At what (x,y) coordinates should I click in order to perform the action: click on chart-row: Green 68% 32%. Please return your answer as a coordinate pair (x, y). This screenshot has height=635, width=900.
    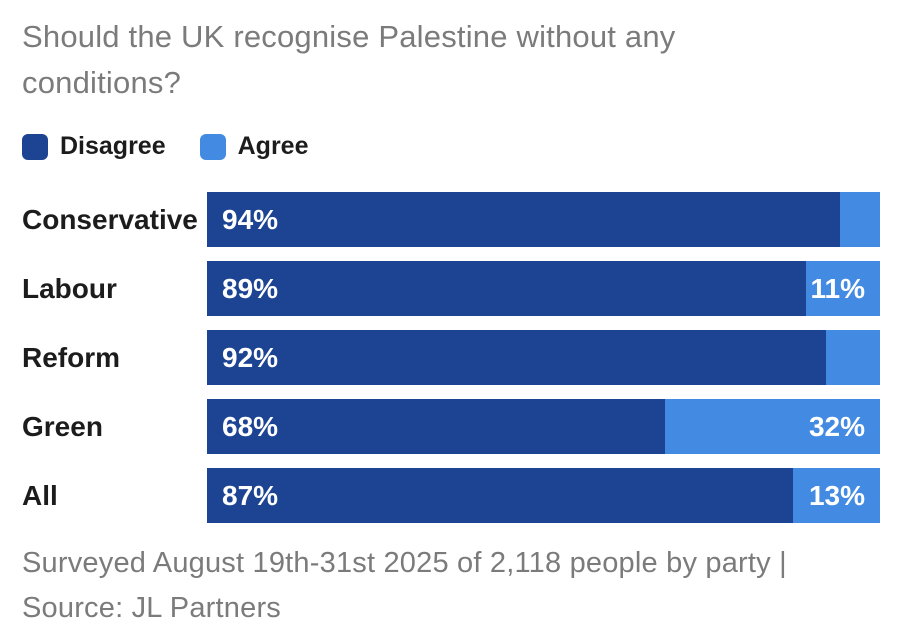
    Looking at the image, I should click on (451, 427).